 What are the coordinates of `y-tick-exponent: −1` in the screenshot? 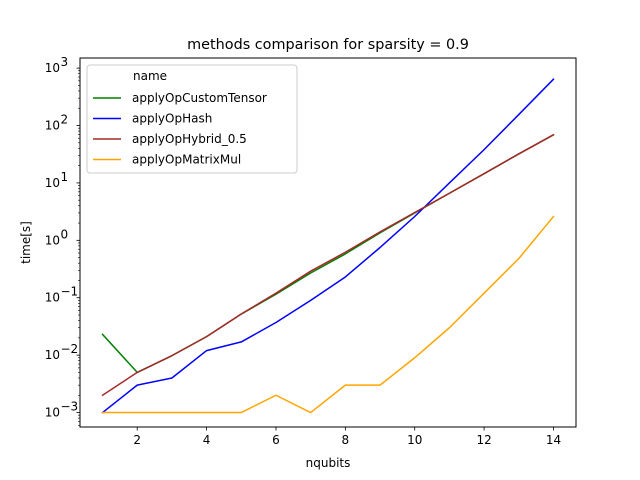 It's located at (70, 292).